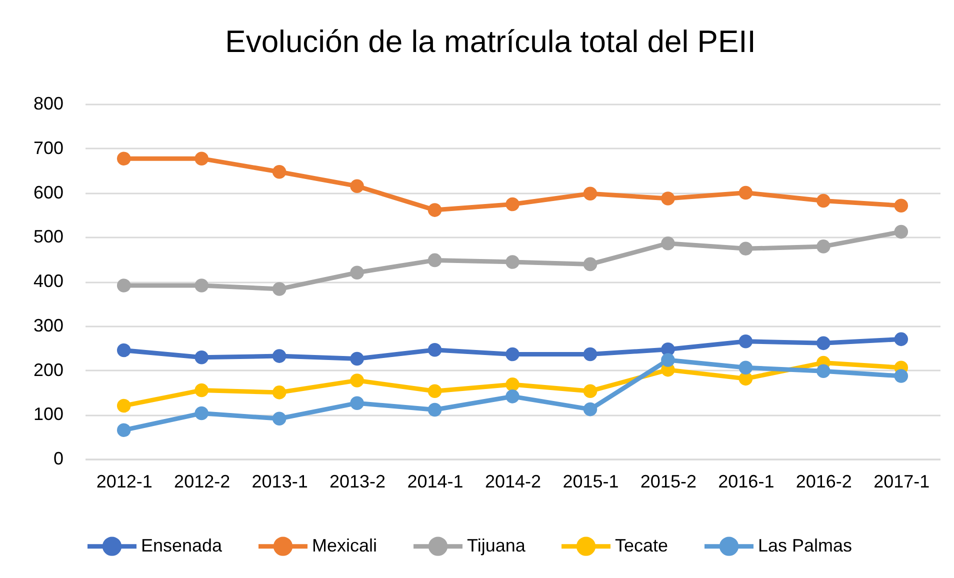 This screenshot has width=954, height=578. Describe the element at coordinates (48, 325) in the screenshot. I see `y-tick-label: 300` at that location.